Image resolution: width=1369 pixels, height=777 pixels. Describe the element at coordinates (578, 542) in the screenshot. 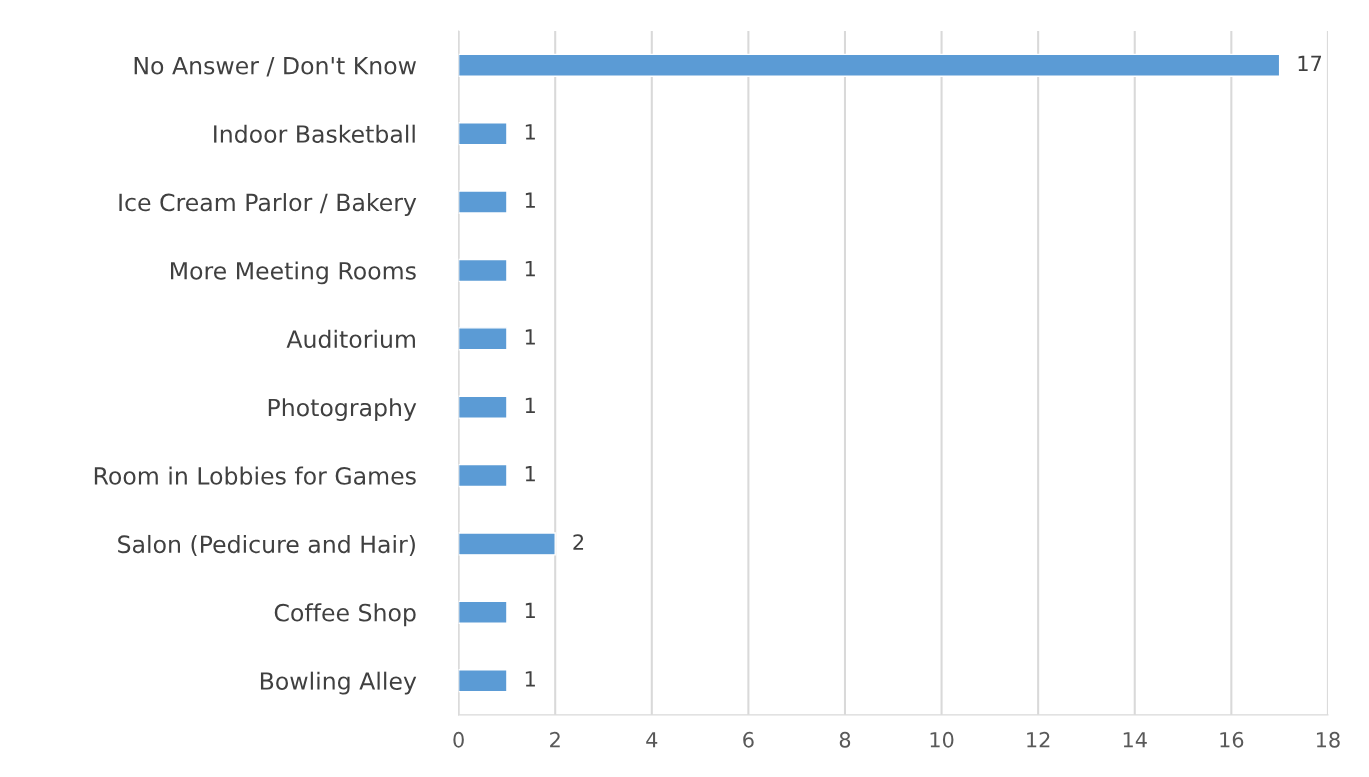

I see `data-label: 2` at that location.